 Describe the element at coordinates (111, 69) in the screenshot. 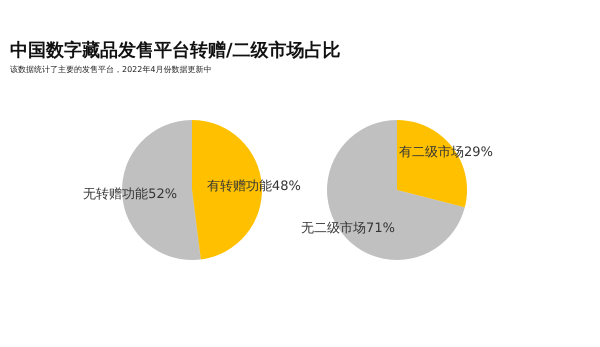

I see `chart-subtitle: 该数据统计了主要的发售平台，2022年4月份数据更新中` at that location.